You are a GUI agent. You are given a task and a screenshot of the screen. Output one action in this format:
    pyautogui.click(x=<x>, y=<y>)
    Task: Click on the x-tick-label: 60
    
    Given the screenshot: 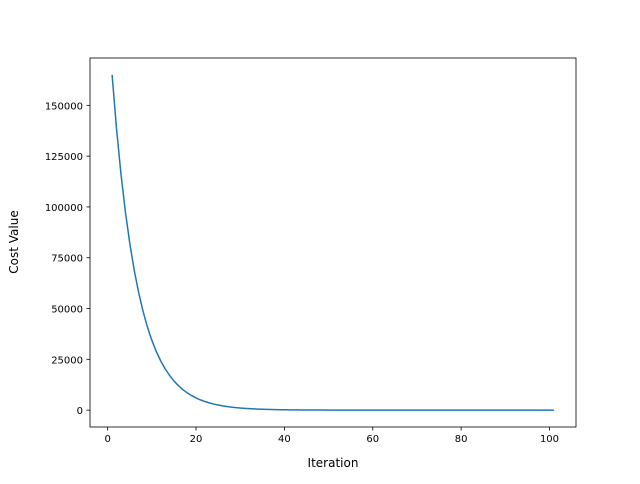 What is the action you would take?
    pyautogui.click(x=372, y=439)
    